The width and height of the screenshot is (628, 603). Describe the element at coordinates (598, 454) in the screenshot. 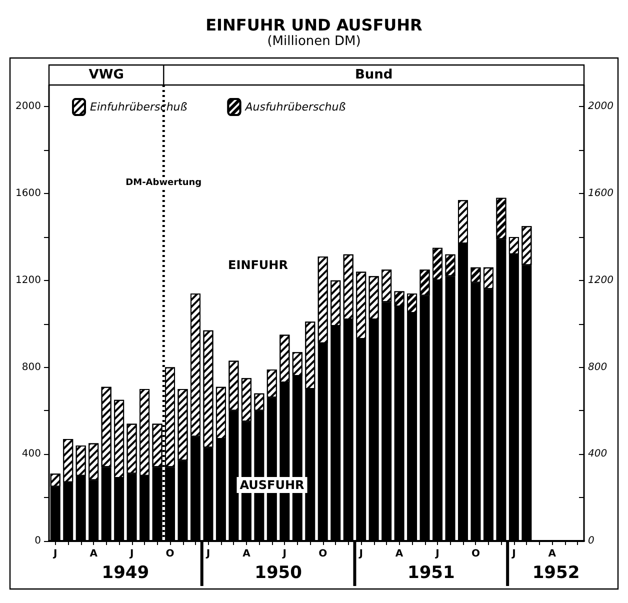

I see `y2-tick-label: 400` at that location.